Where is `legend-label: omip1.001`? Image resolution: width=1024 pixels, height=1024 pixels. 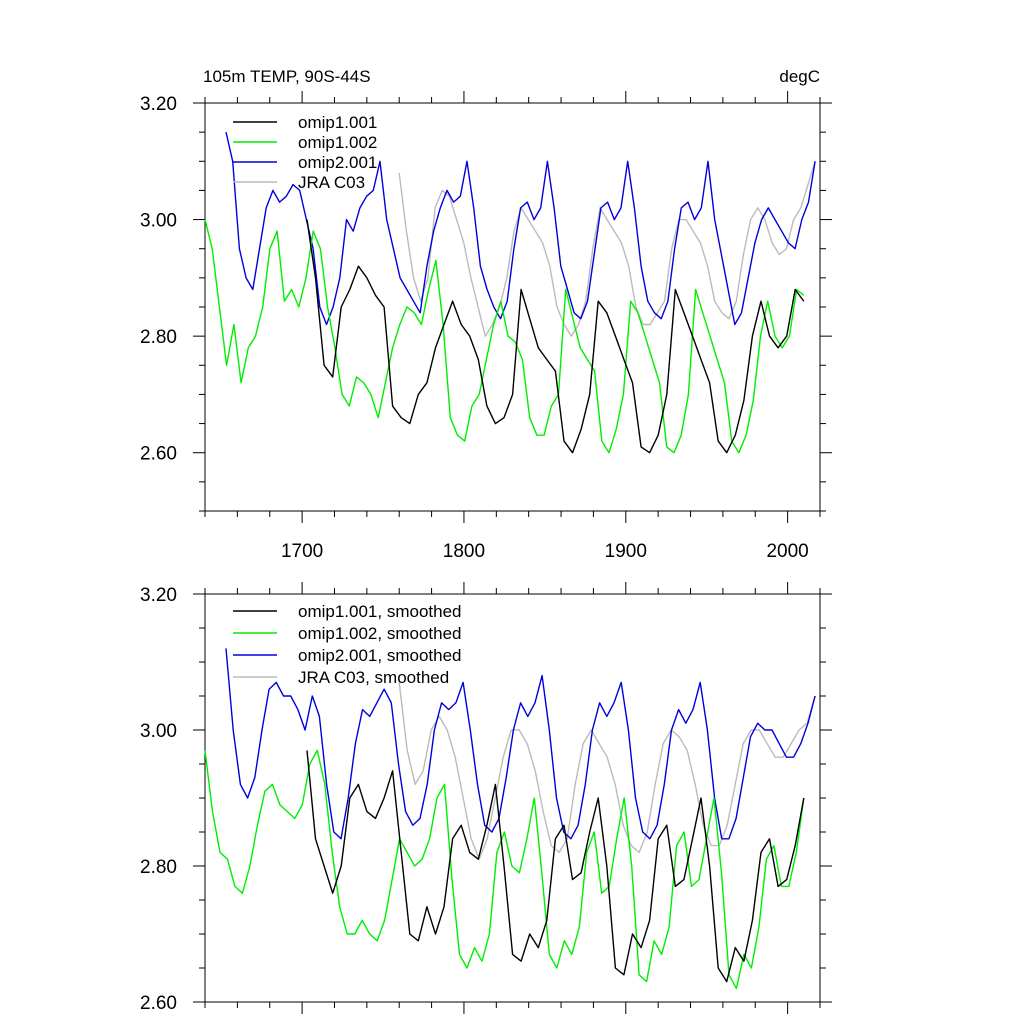 legend-label: omip1.001 is located at coordinates (337, 122).